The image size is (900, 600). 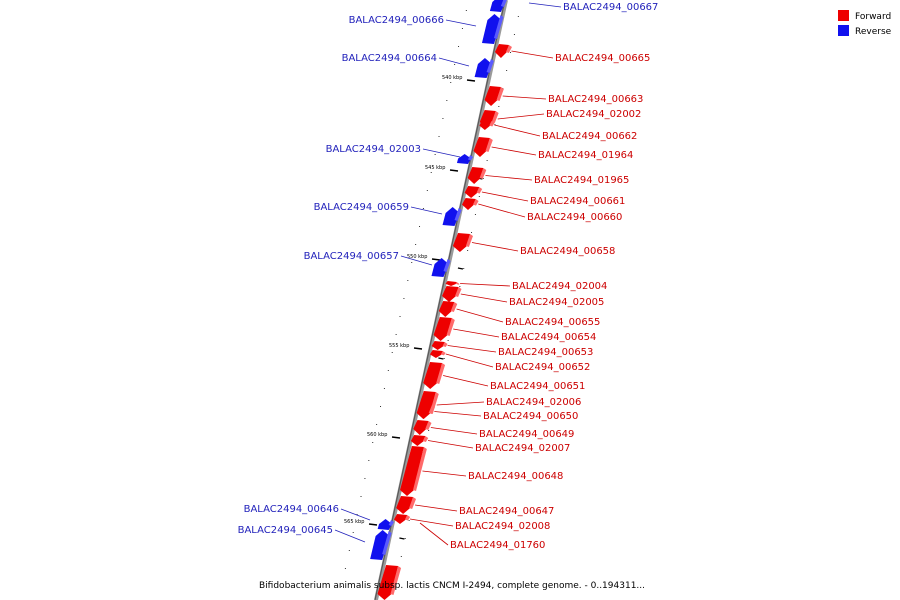 What do you see at coordinates (389, 58) in the screenshot?
I see `gene-label: BALAC2494_00664` at bounding box center [389, 58].